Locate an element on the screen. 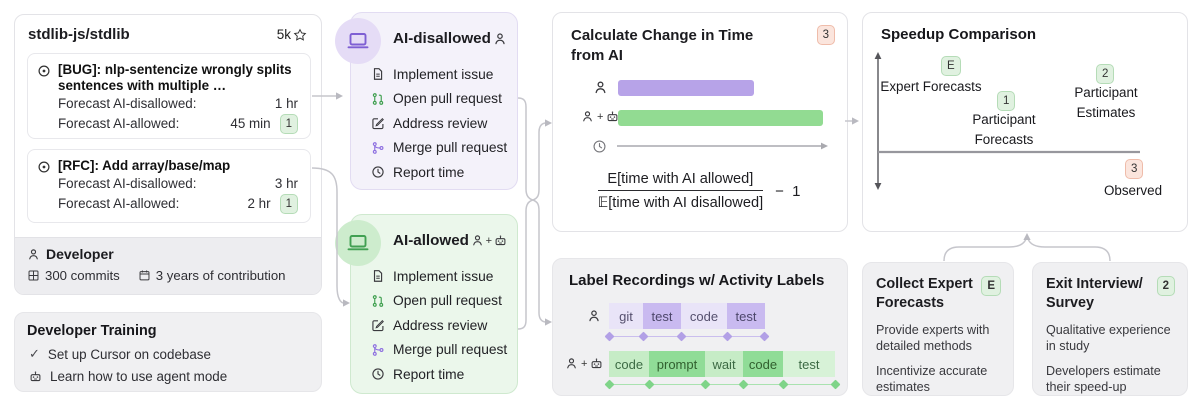  developer-title: Developer is located at coordinates (80, 254).